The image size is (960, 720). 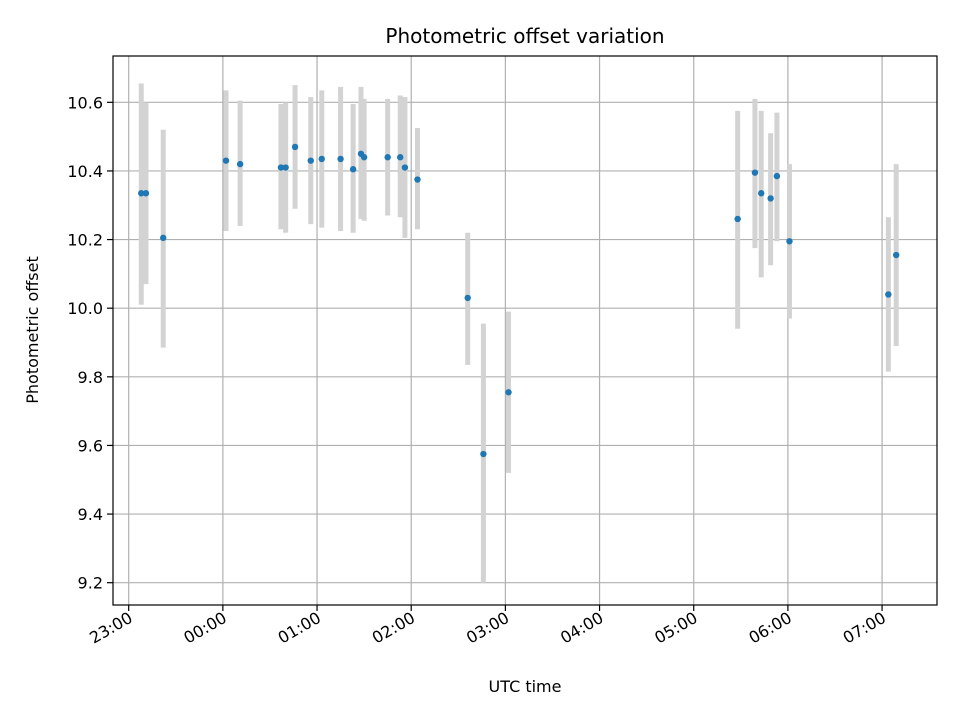 I want to click on y-tick-label: 10.2, so click(x=85, y=240).